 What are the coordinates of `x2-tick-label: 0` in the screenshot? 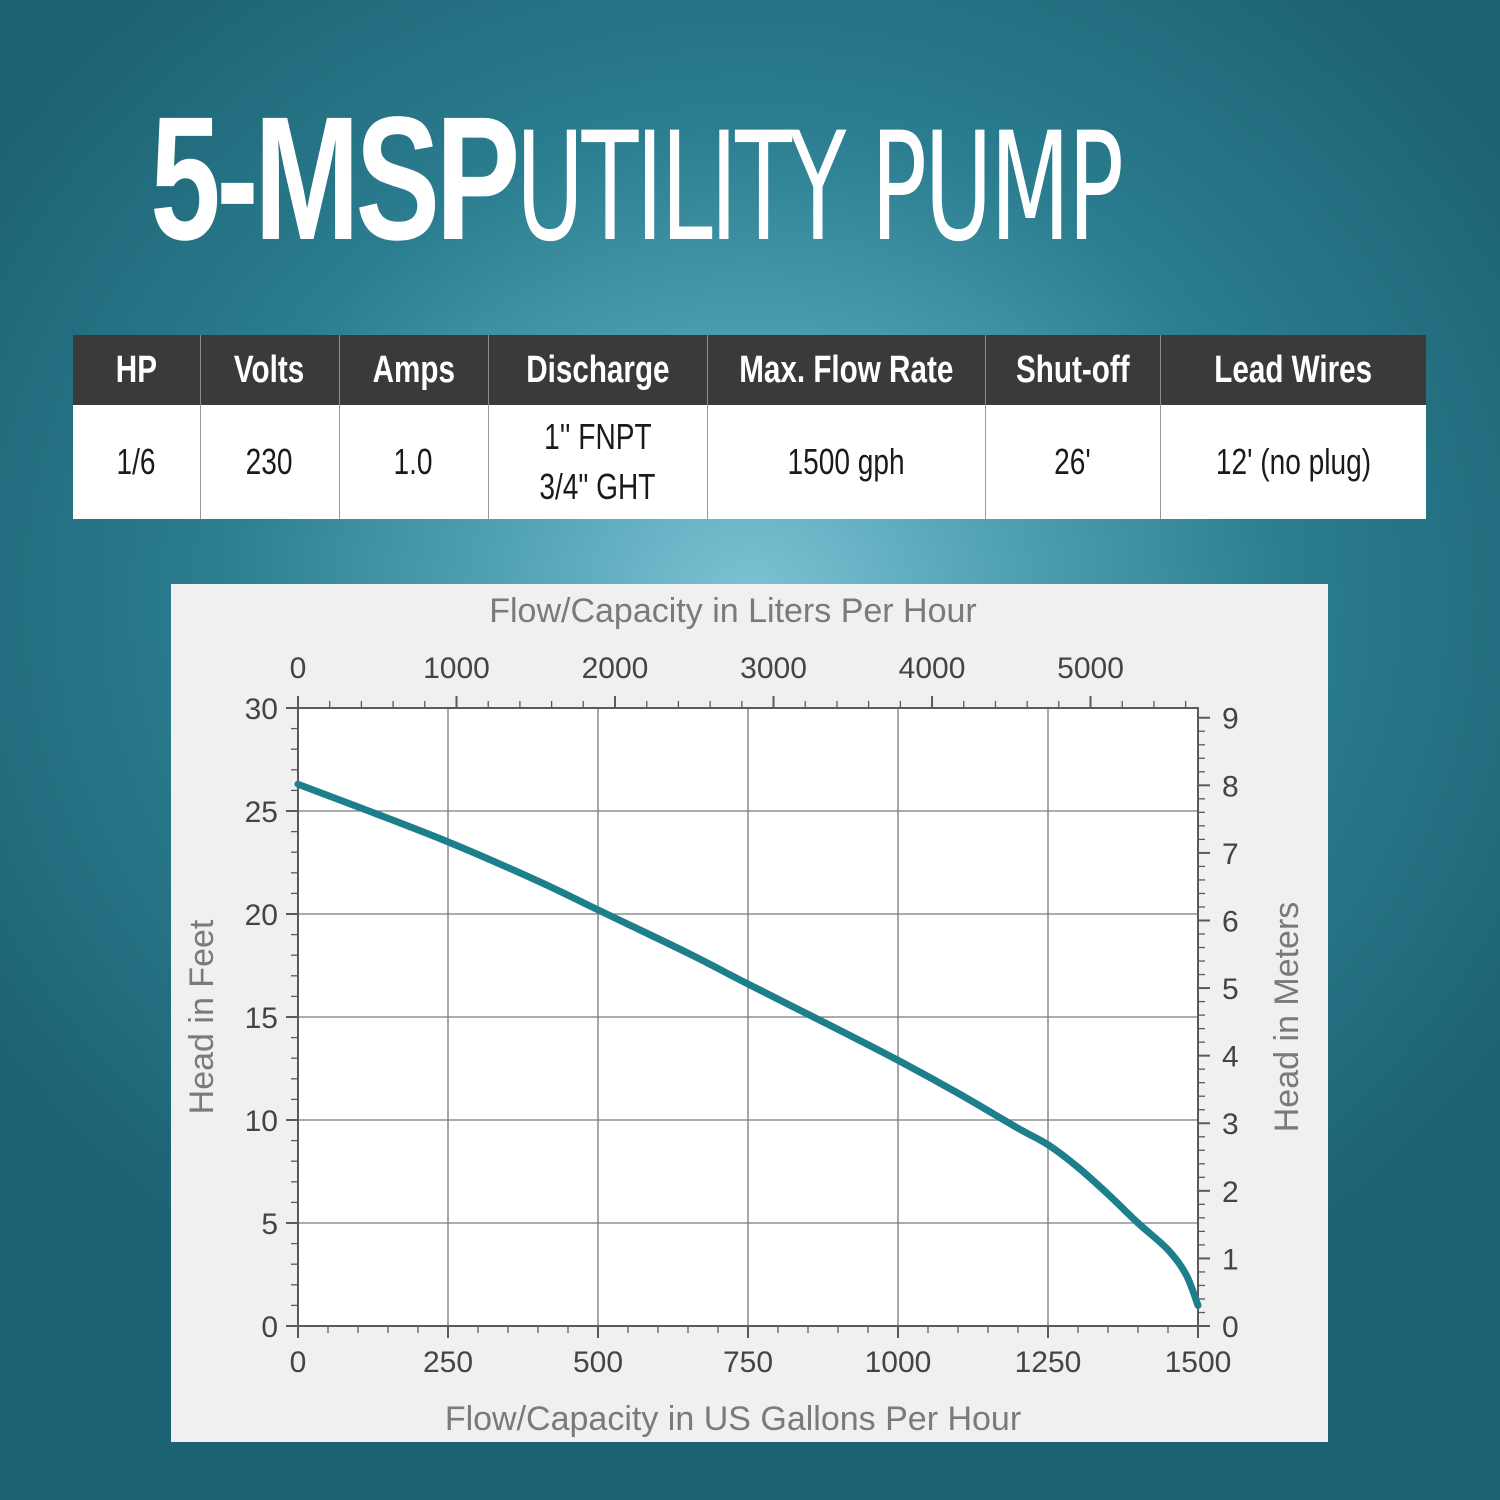 It's located at (298, 668).